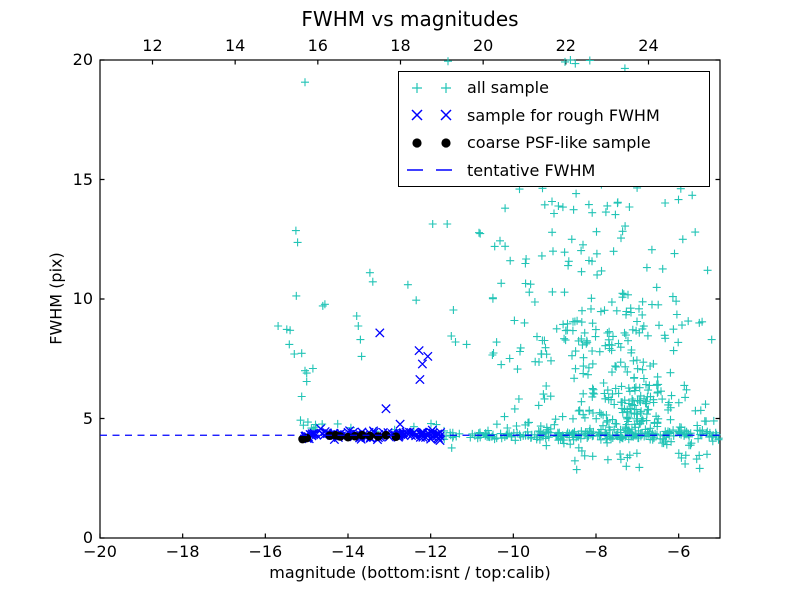 This screenshot has width=800, height=600. I want to click on x-tick-label-top: 20, so click(483, 45).